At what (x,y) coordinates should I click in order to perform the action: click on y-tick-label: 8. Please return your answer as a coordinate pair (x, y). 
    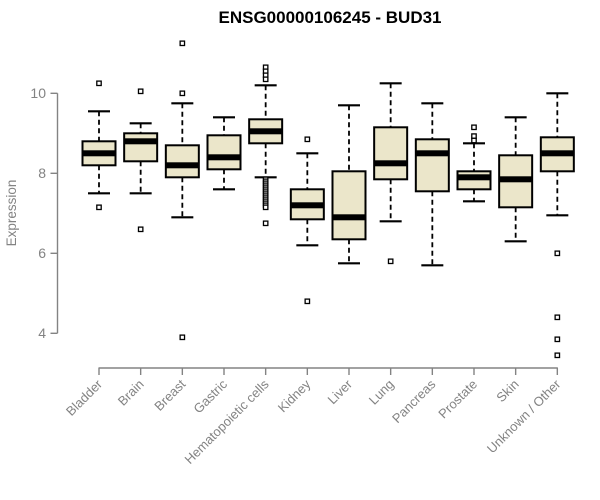
    Looking at the image, I should click on (42, 173).